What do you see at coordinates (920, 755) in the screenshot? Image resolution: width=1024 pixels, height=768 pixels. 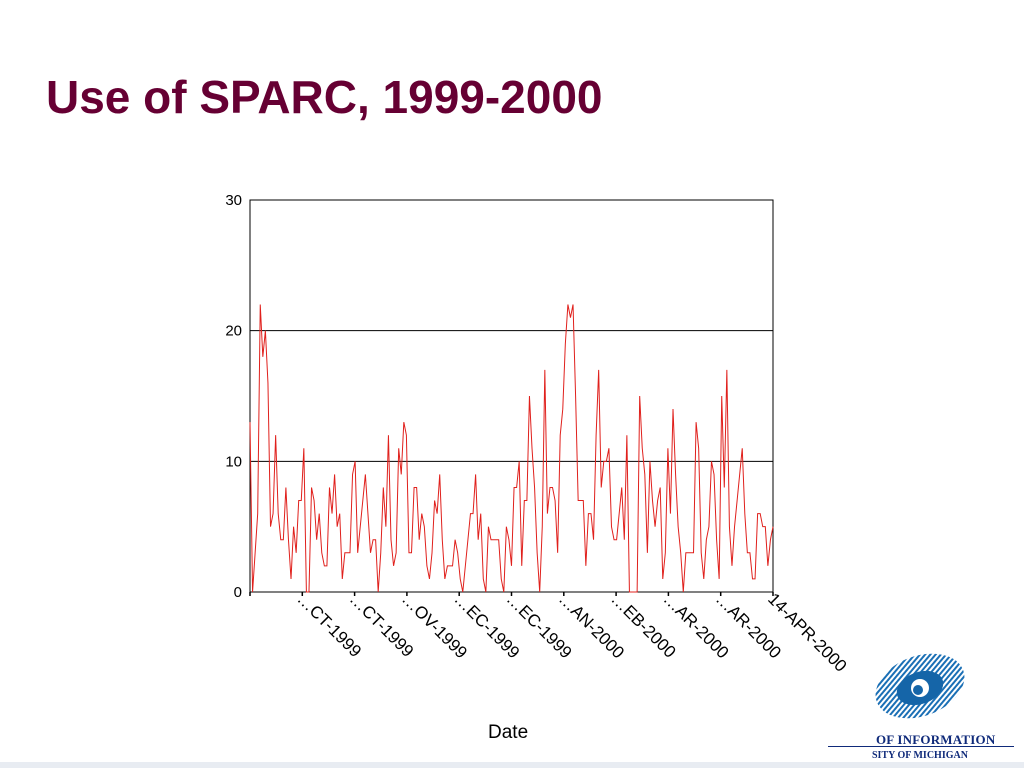 I see `logo-text-line2: SITY OF MICHIGAN` at bounding box center [920, 755].